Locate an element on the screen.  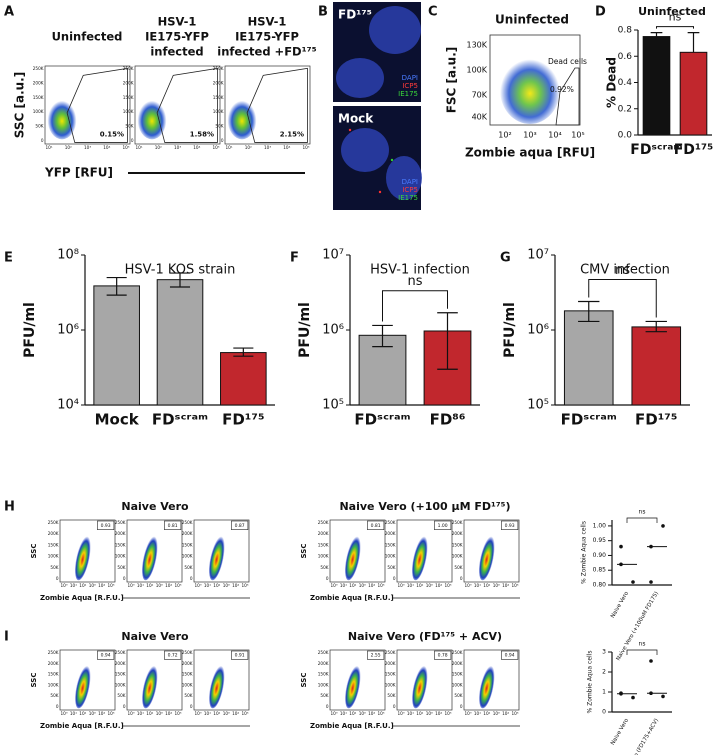
gate-label: Dead cells is located at coordinates (567, 61).